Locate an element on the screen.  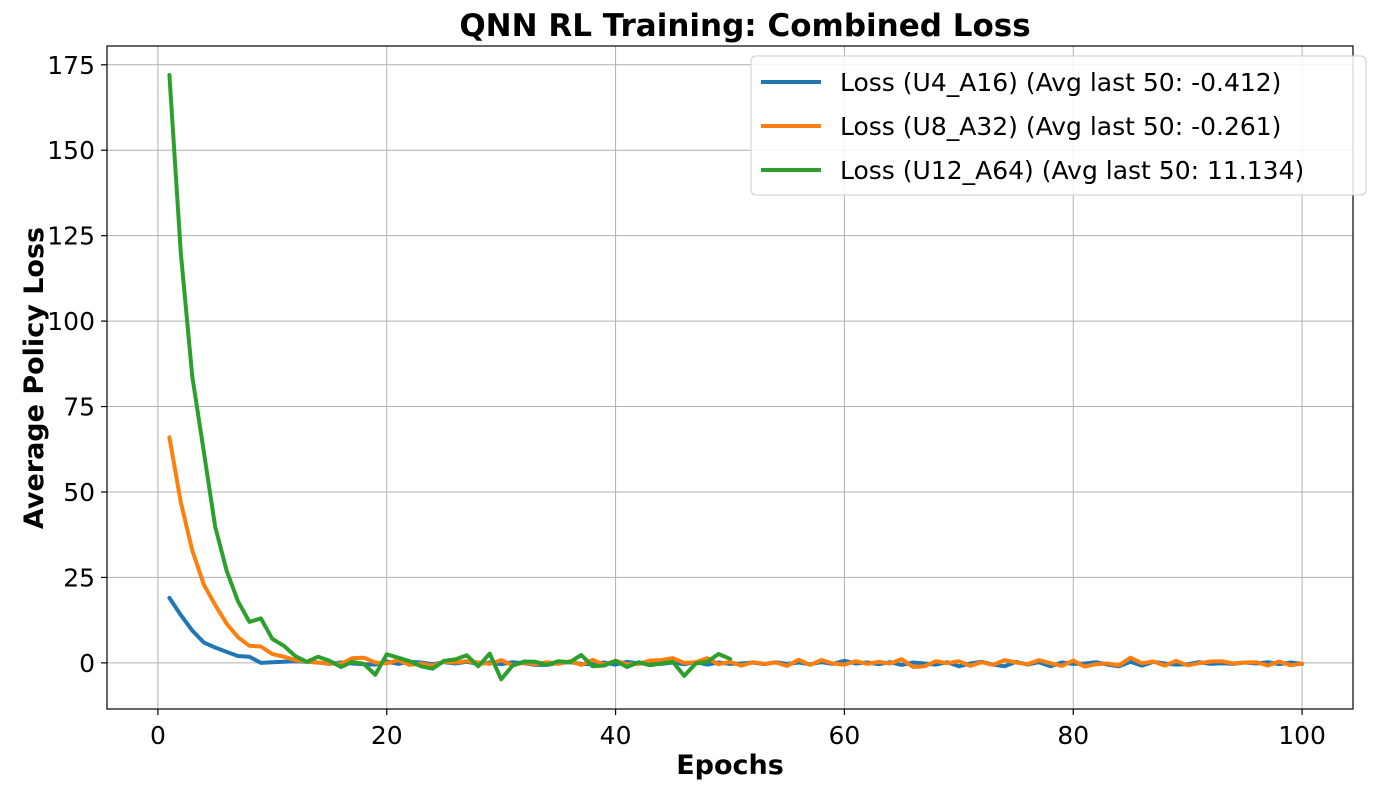
legend-entry-3: Loss (U12_A64) (Avg last 50: 11.134) is located at coordinates (1072, 170).